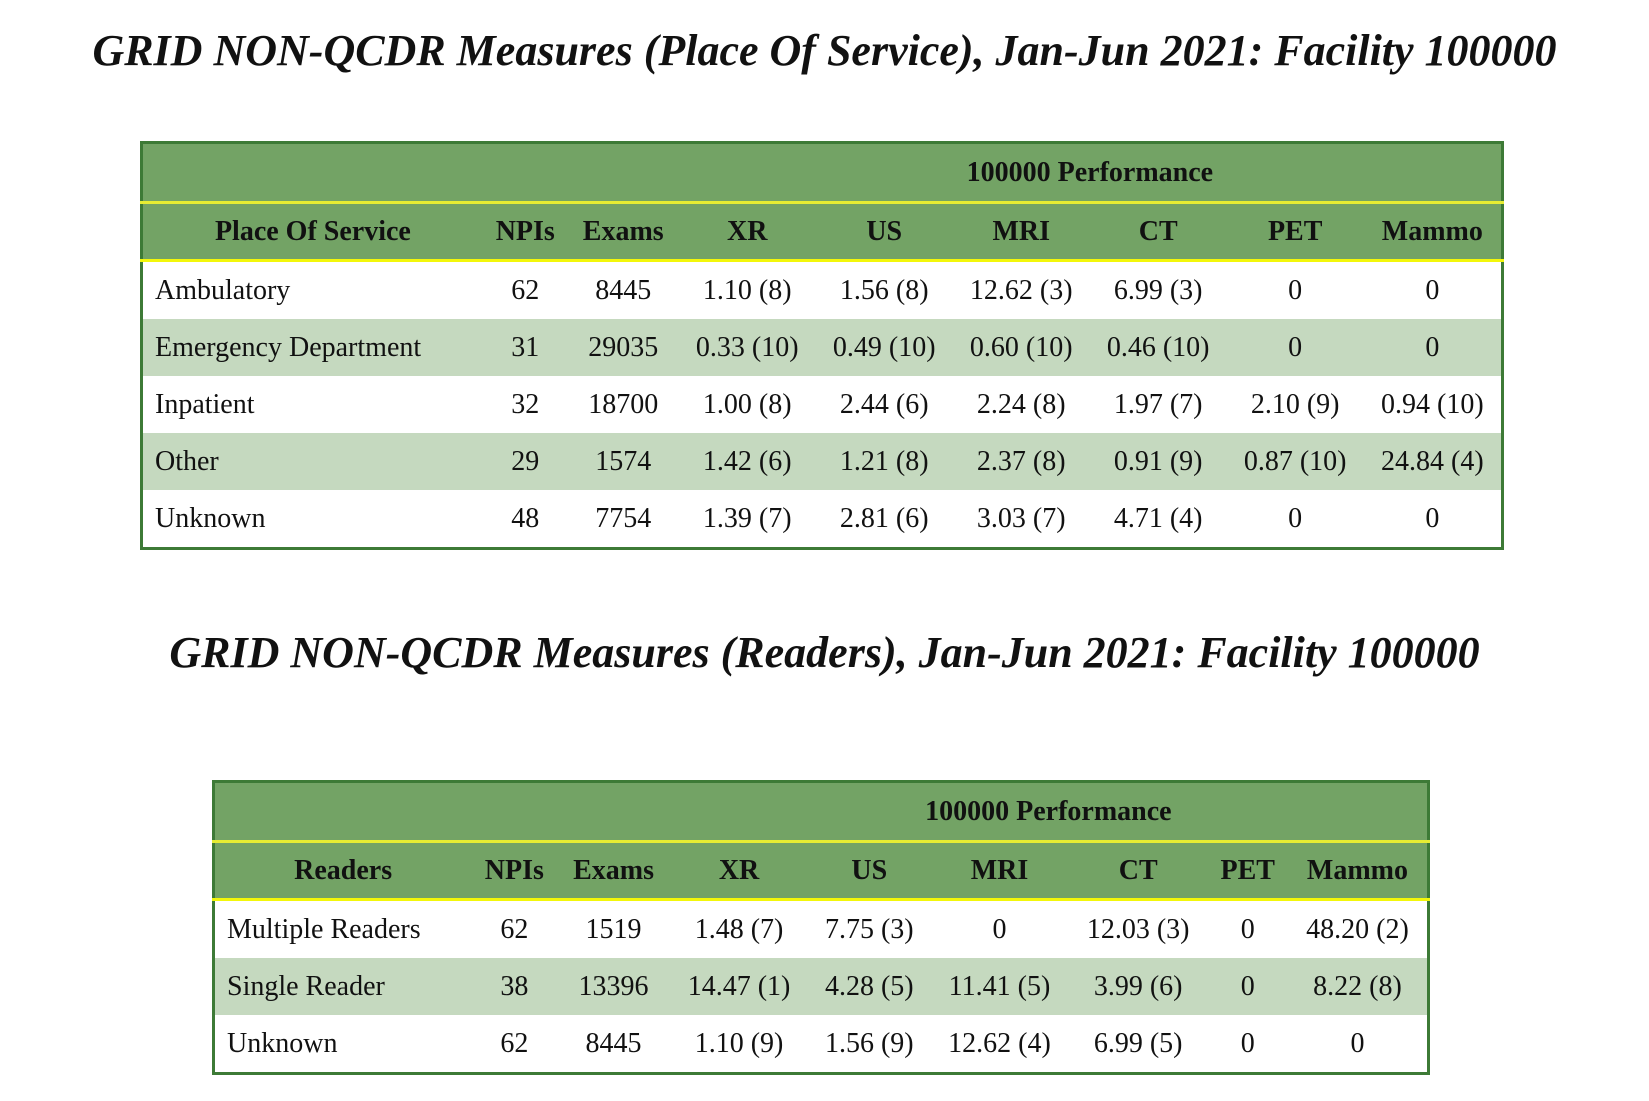 This screenshot has height=1101, width=1649. Describe the element at coordinates (525, 461) in the screenshot. I see `table-cell: 29` at that location.